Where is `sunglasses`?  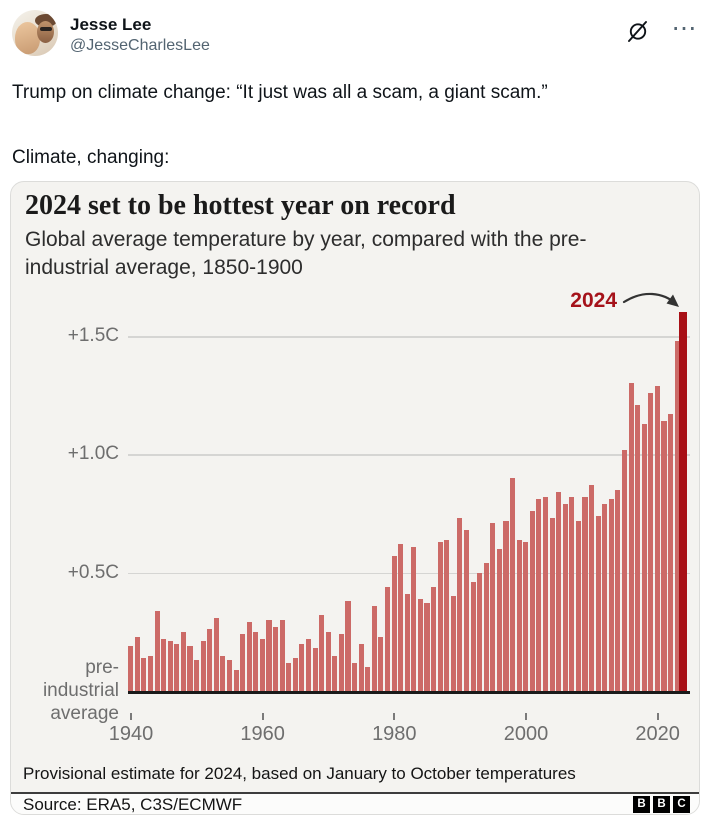
sunglasses is located at coordinates (46, 29).